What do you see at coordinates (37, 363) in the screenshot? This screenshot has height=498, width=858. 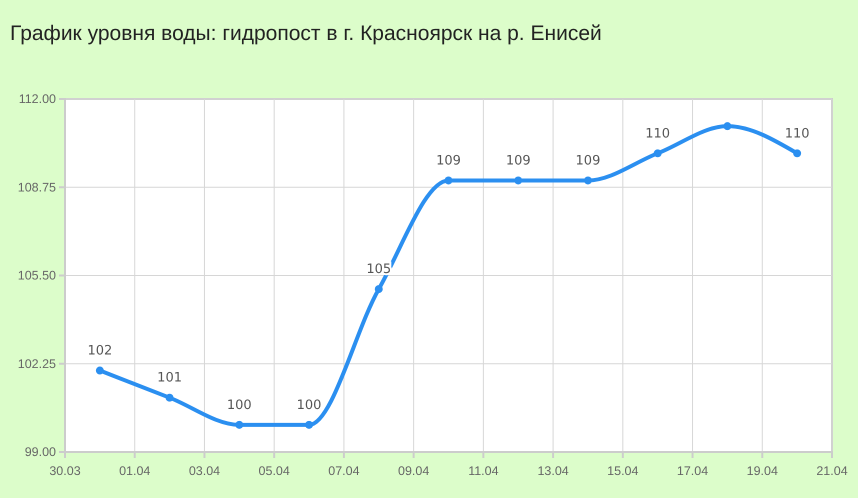 I see `y-tick-label: 102.25` at bounding box center [37, 363].